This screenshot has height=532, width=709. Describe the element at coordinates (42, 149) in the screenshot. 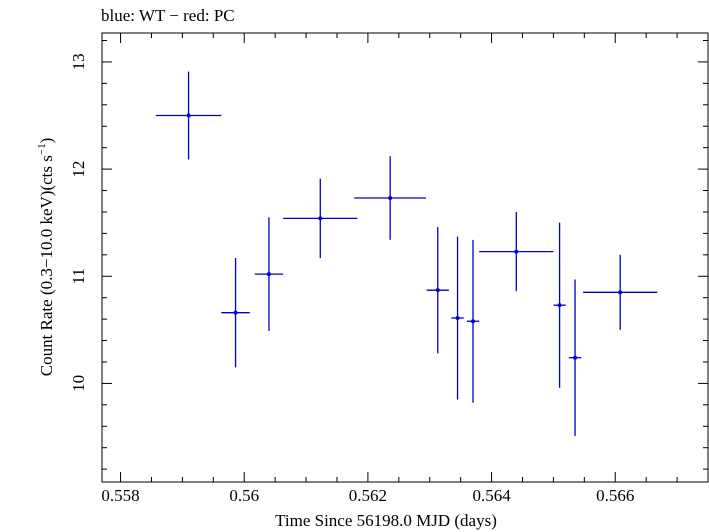

I see `y-axis-label-sup: −1` at that location.